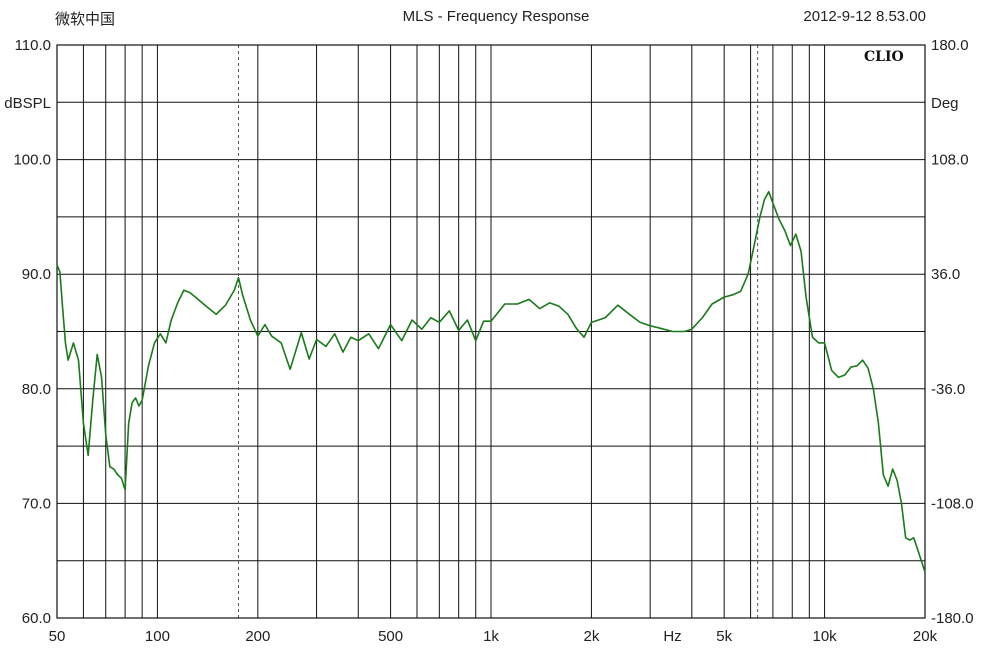 The image size is (992, 648). Describe the element at coordinates (925, 636) in the screenshot. I see `x-tick-label: 20k` at that location.